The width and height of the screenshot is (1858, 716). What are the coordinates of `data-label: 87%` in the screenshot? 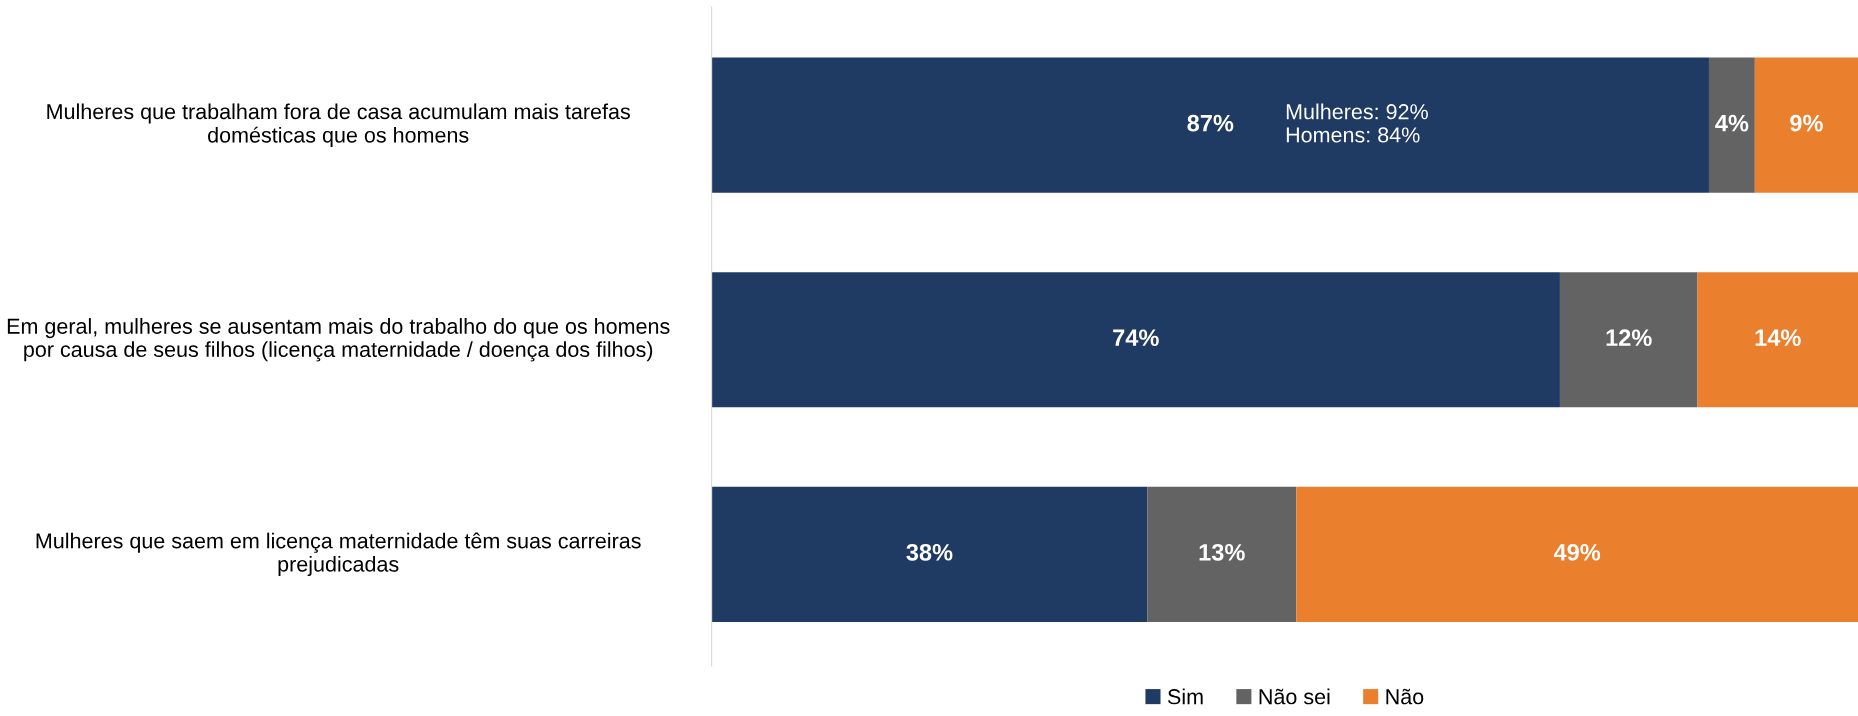 It's located at (1210, 123).